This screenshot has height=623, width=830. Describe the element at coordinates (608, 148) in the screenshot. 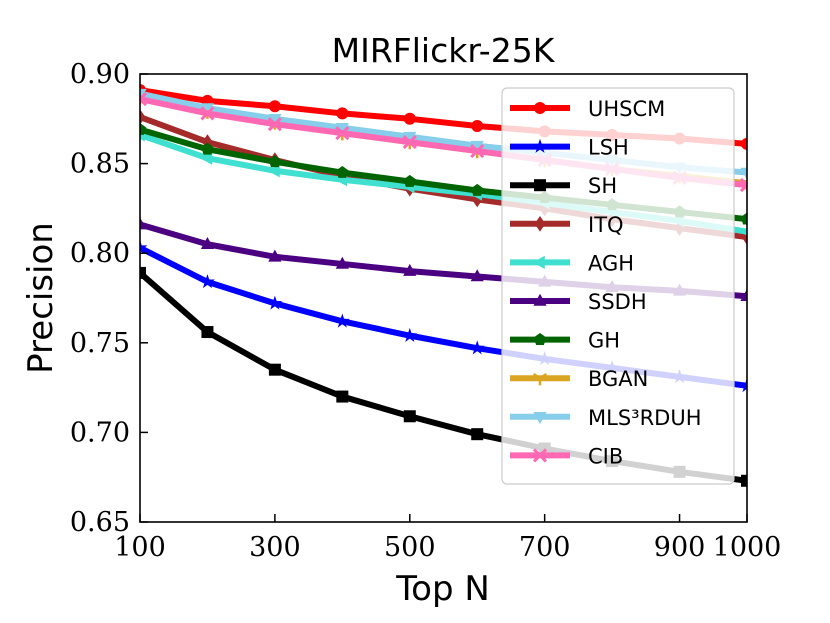

I see `legend-label: LSH` at that location.